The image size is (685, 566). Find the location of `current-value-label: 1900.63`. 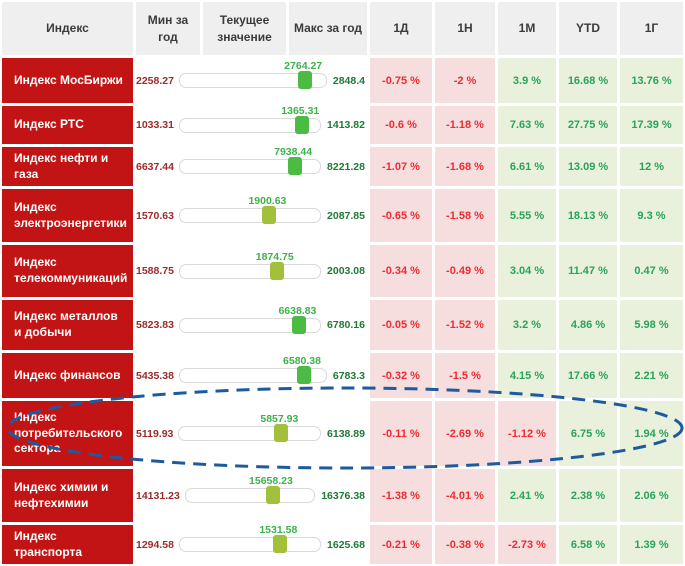

current-value-label: 1900.63 is located at coordinates (267, 201).